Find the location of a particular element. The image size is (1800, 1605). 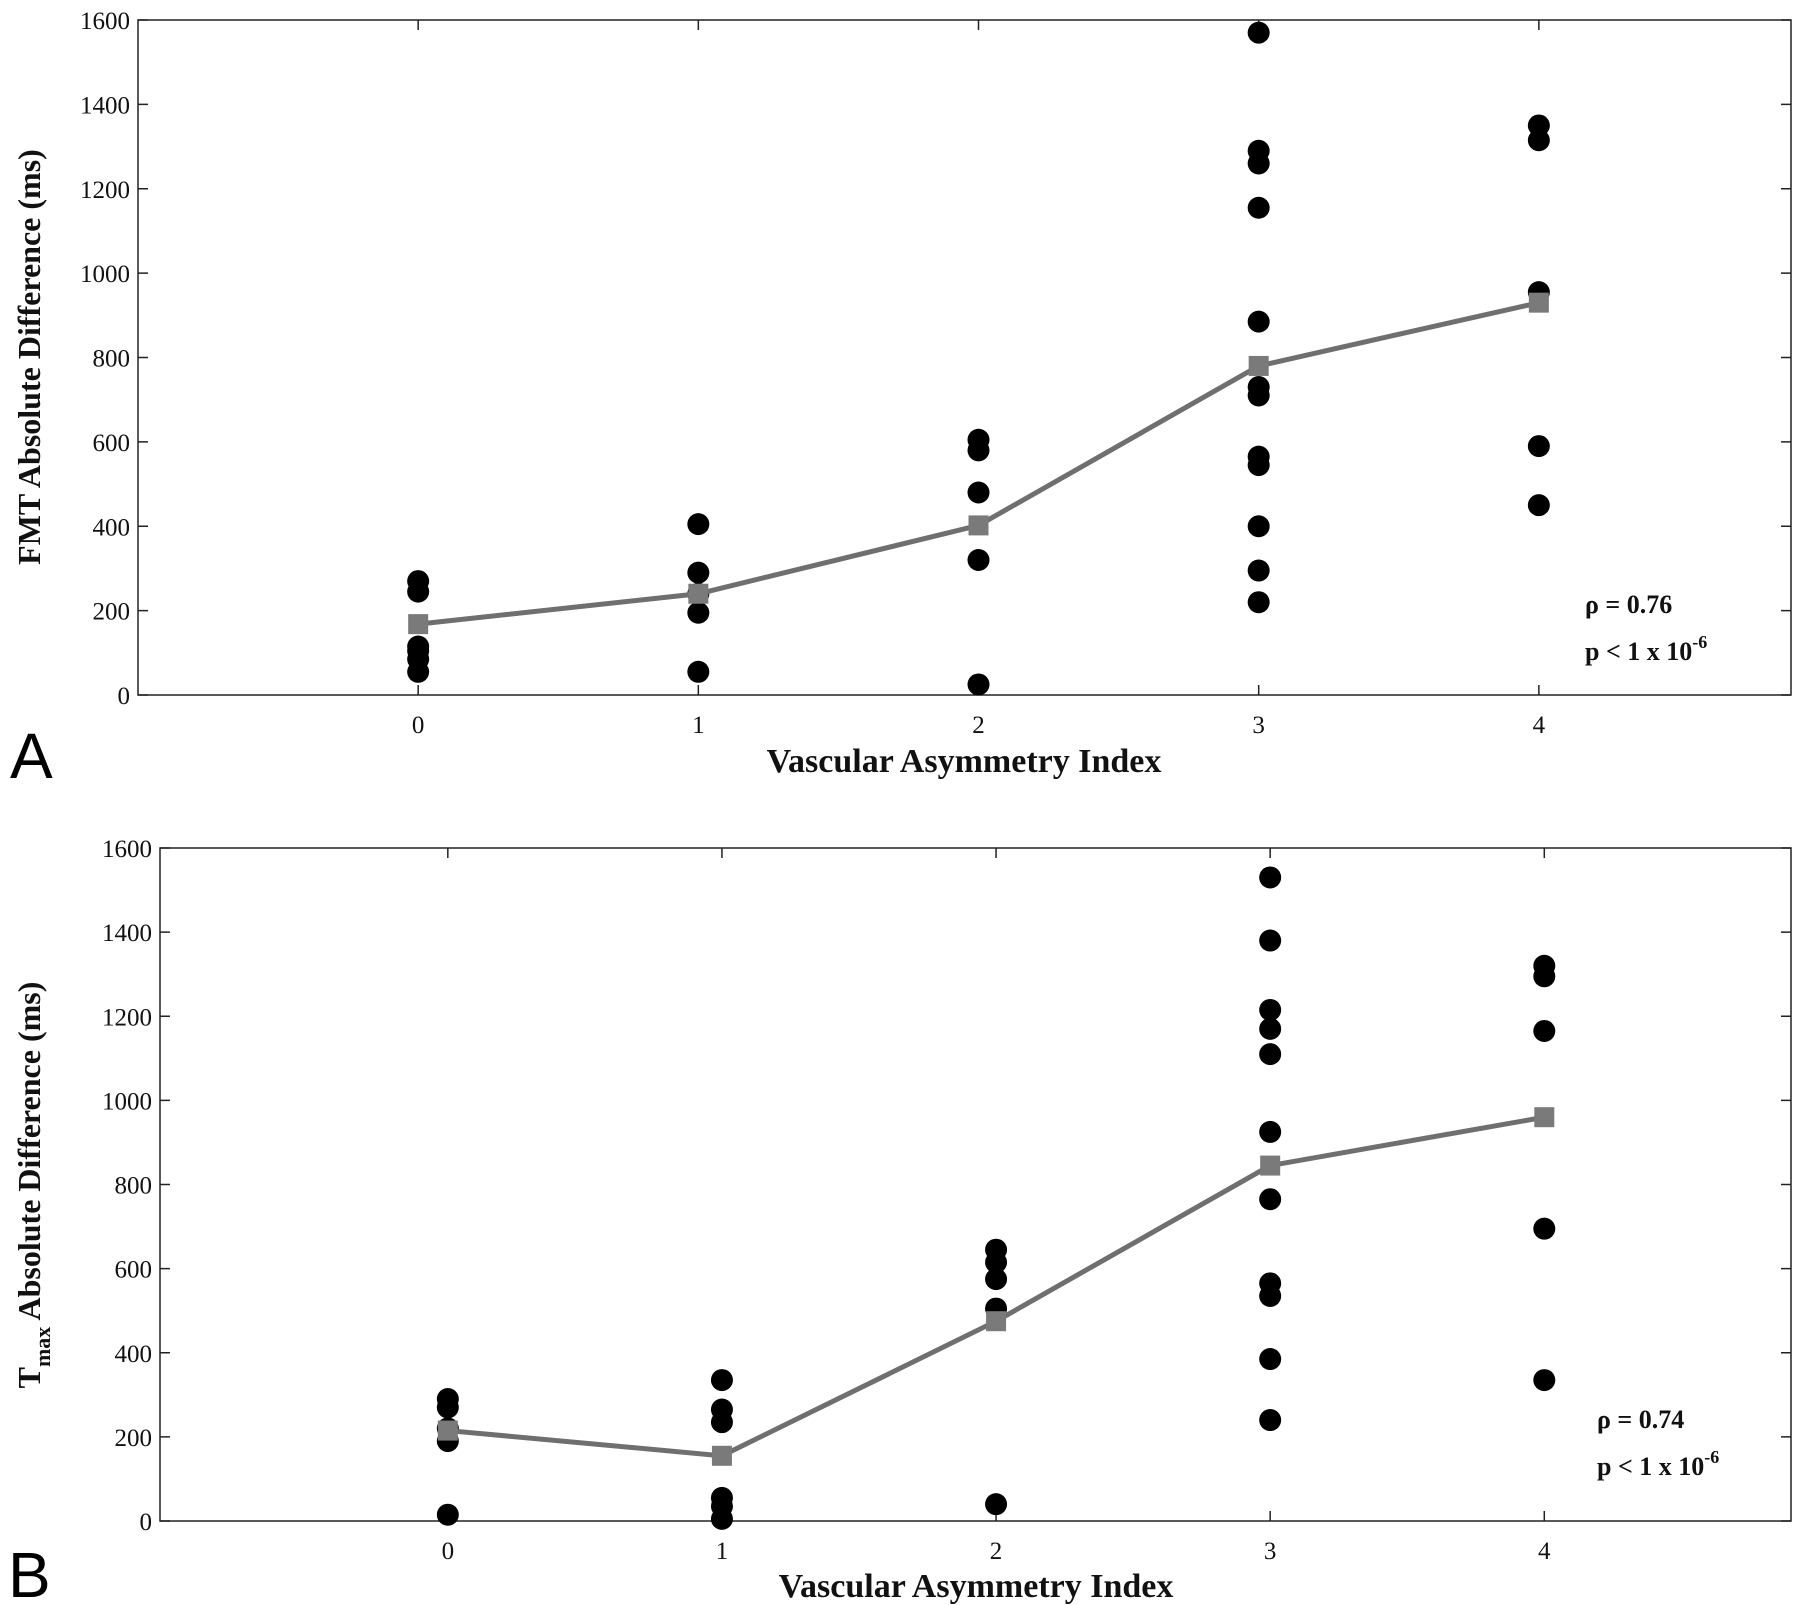

panel-b-x-axis-label: Vascular Asymmetry Index is located at coordinates (976, 1586).